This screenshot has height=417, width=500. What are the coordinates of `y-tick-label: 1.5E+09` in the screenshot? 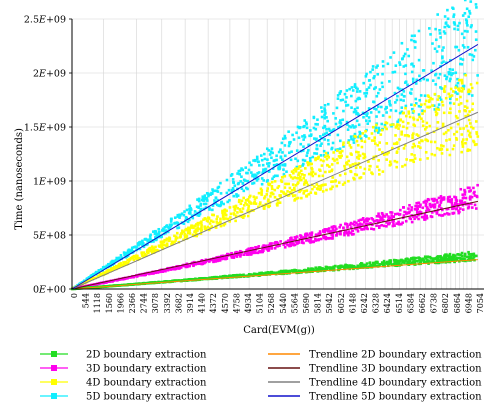 It's located at (45, 128).